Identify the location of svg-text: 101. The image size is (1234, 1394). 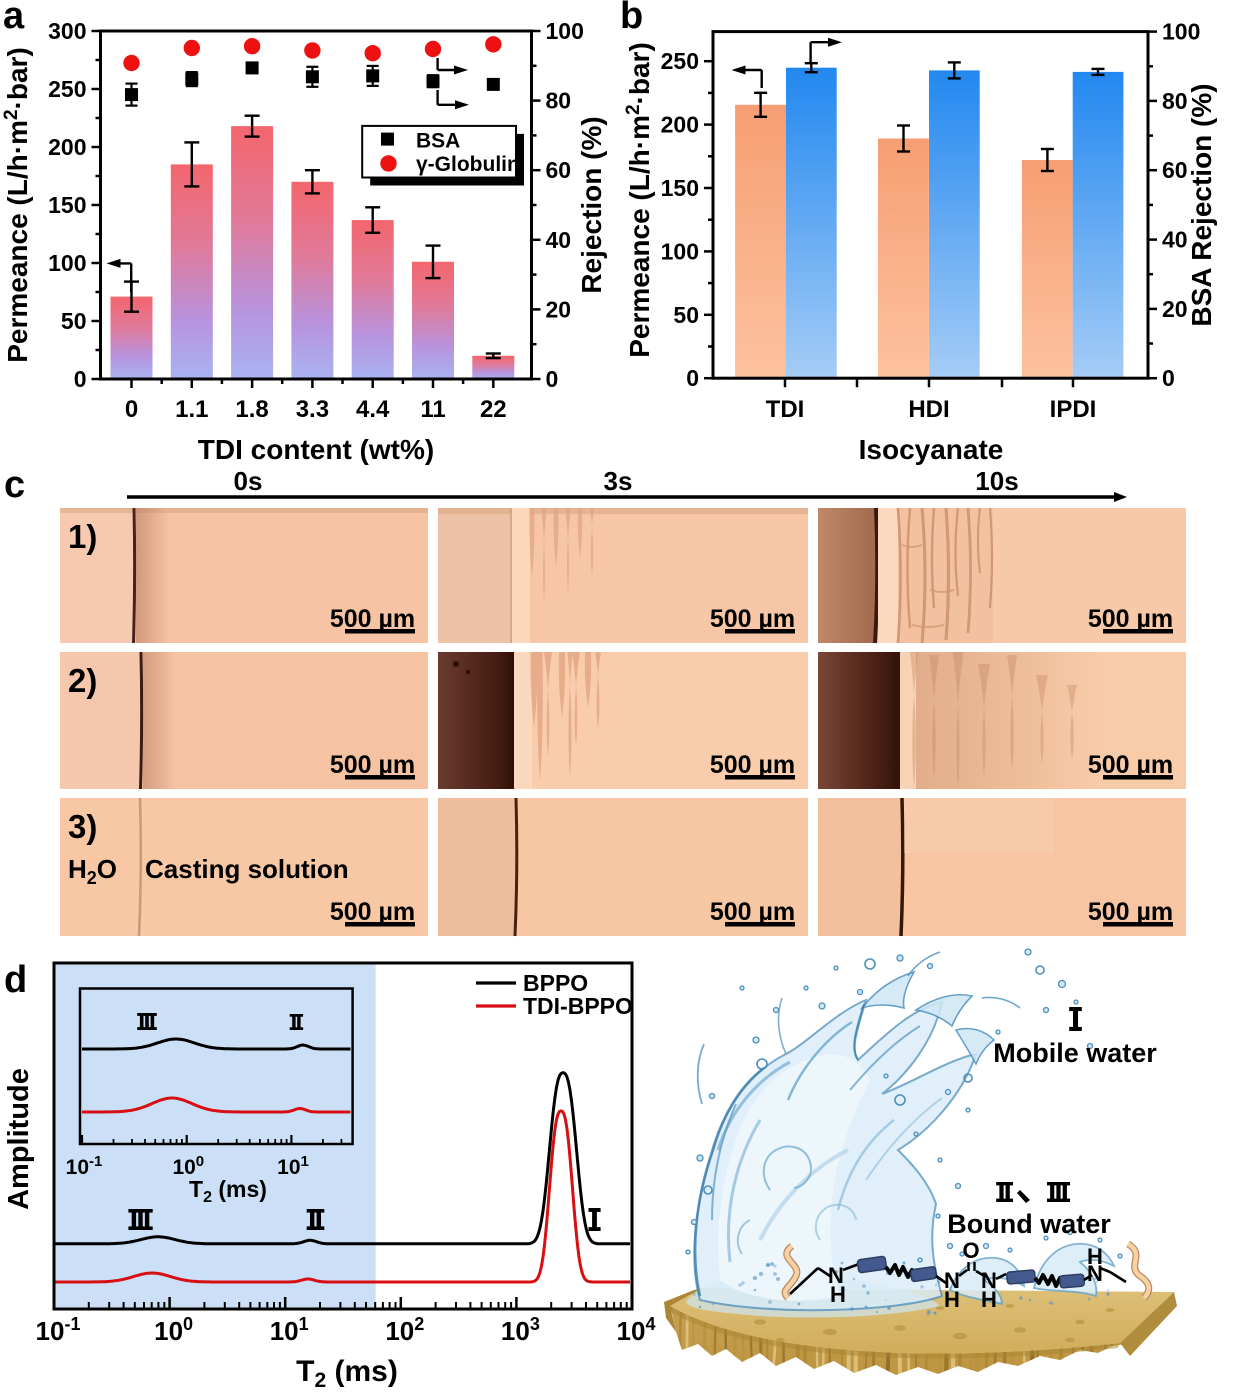
(289, 1330).